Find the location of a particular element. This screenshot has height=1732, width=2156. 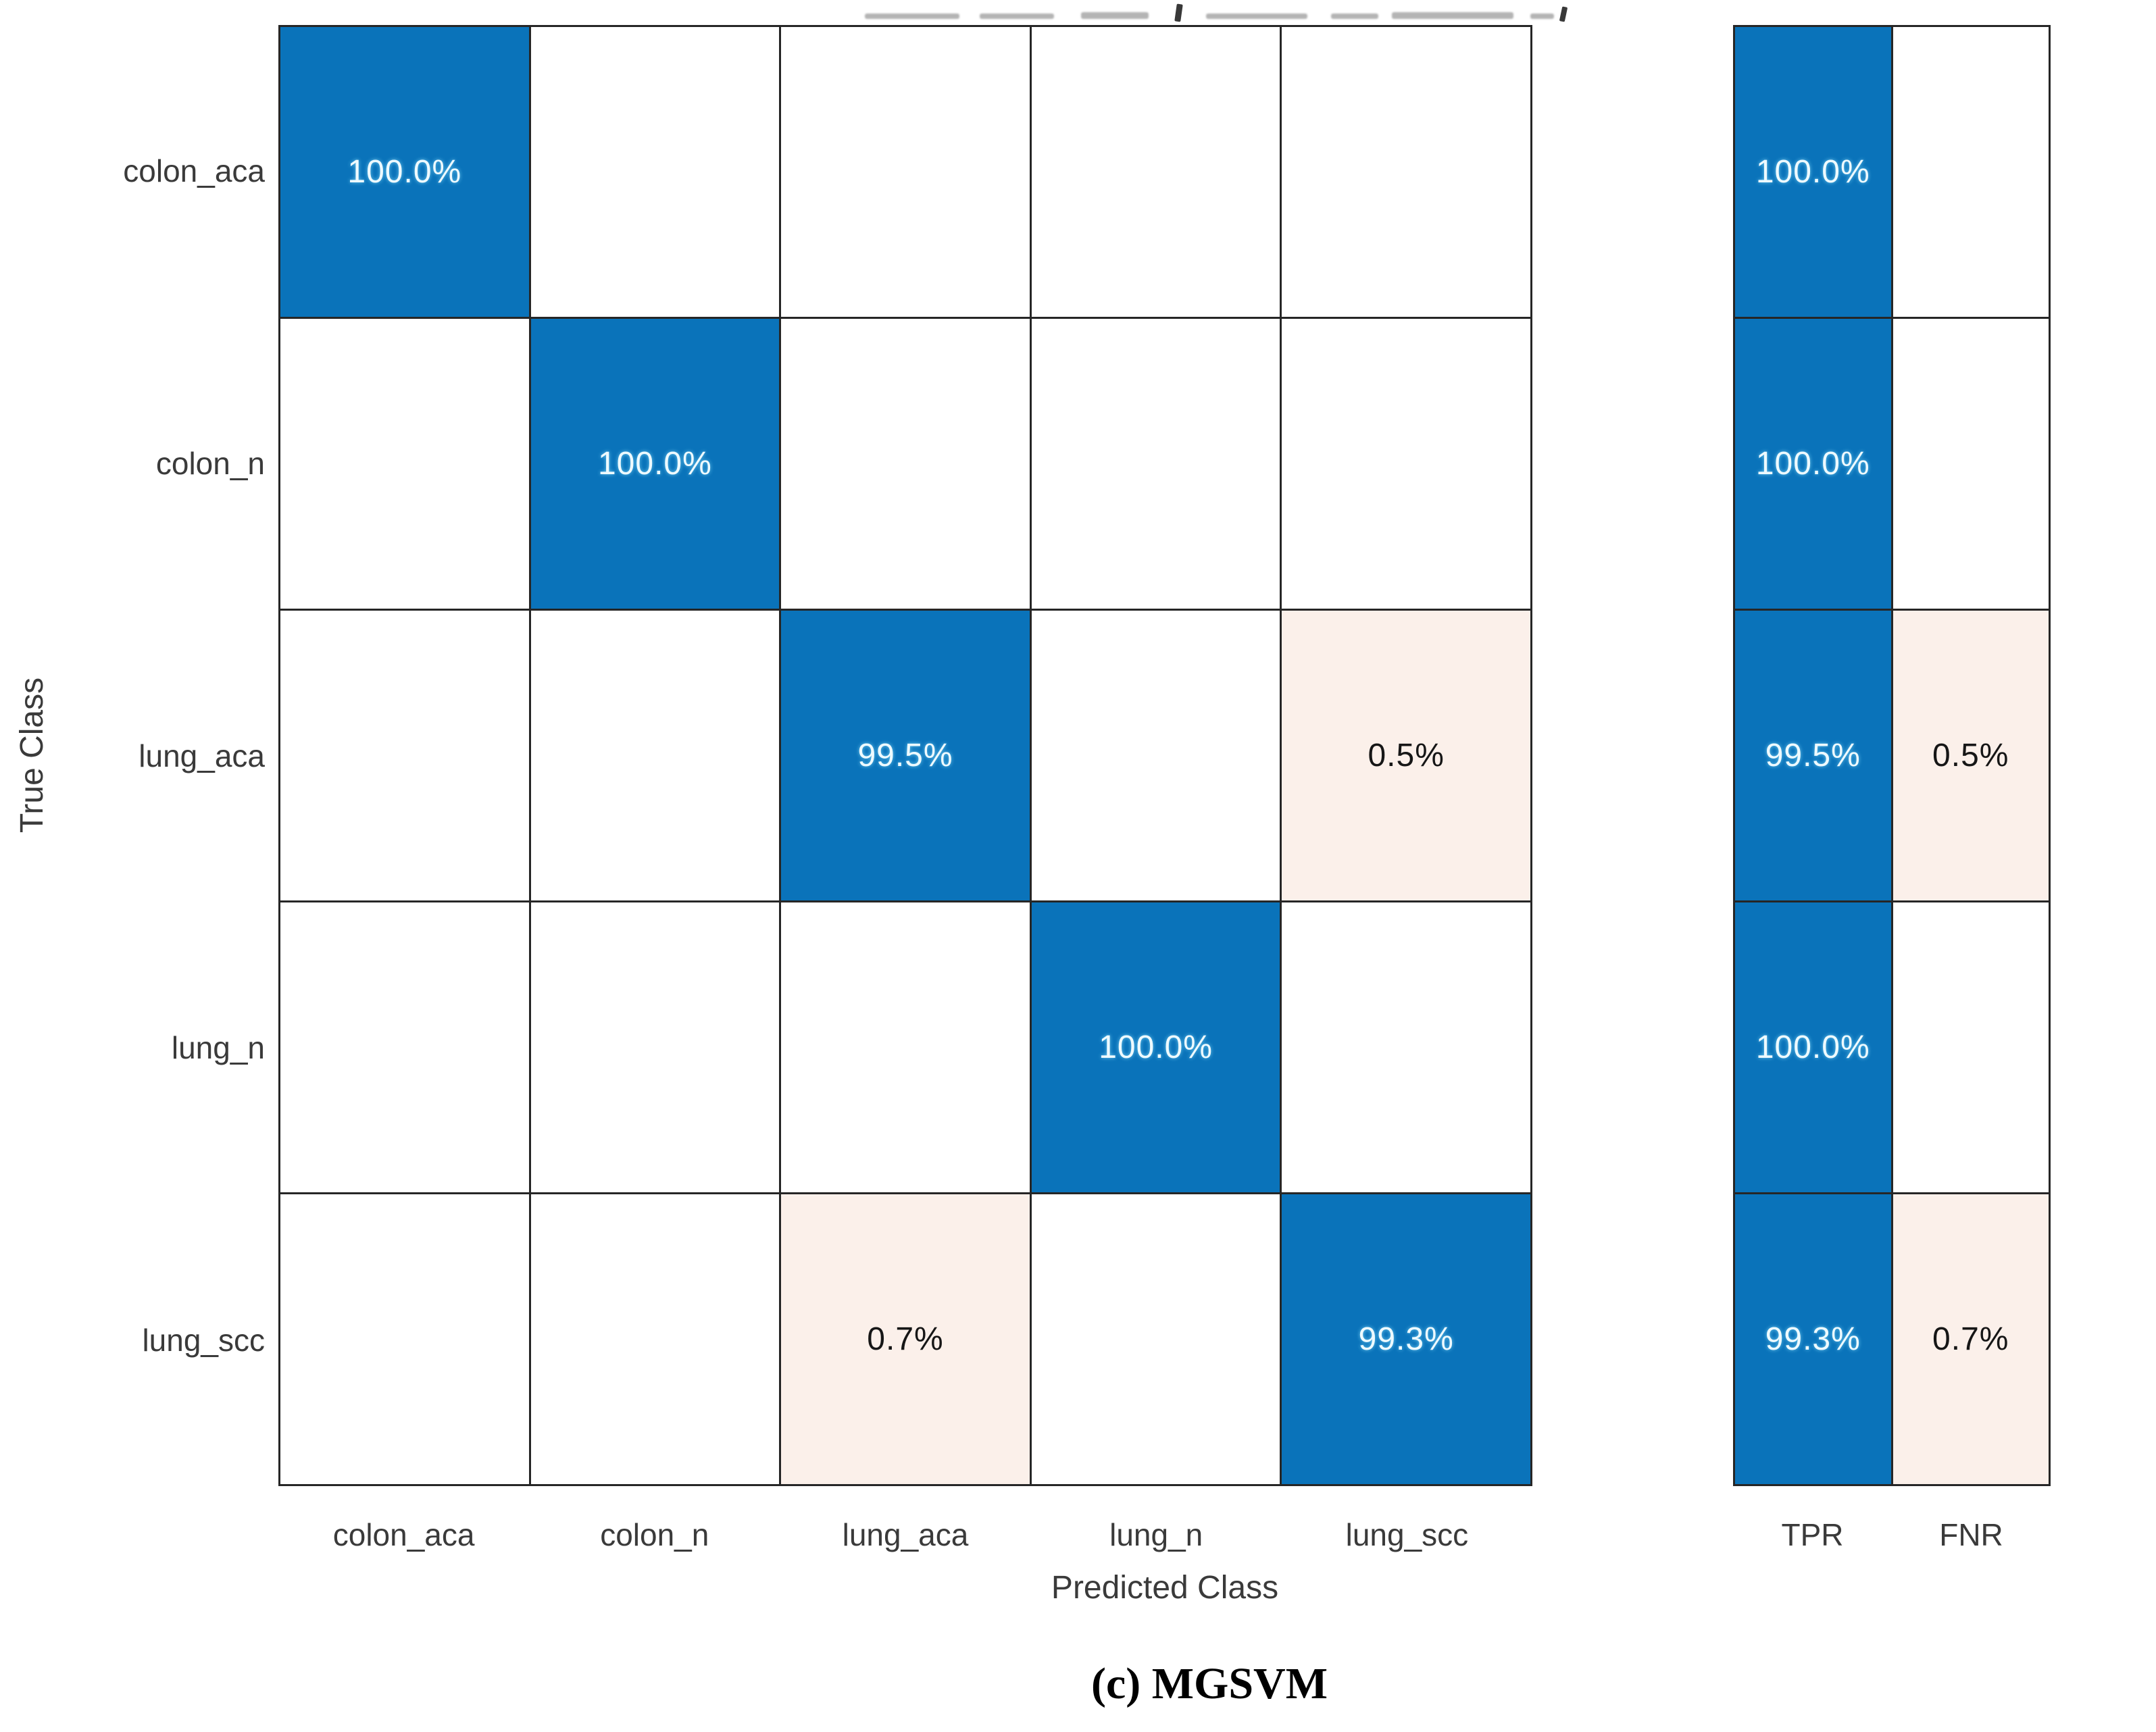

summary-cell-tpr-colon_aca: 100.0% is located at coordinates (1813, 172).